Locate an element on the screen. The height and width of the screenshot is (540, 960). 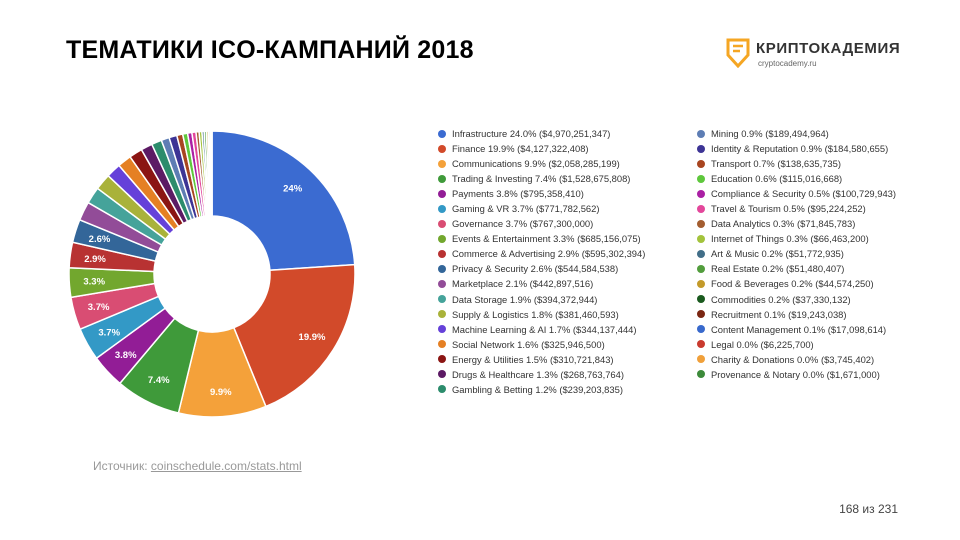
legend-item: Internet of Things 0.3% ($66,463,200) is located at coordinates (796, 238).